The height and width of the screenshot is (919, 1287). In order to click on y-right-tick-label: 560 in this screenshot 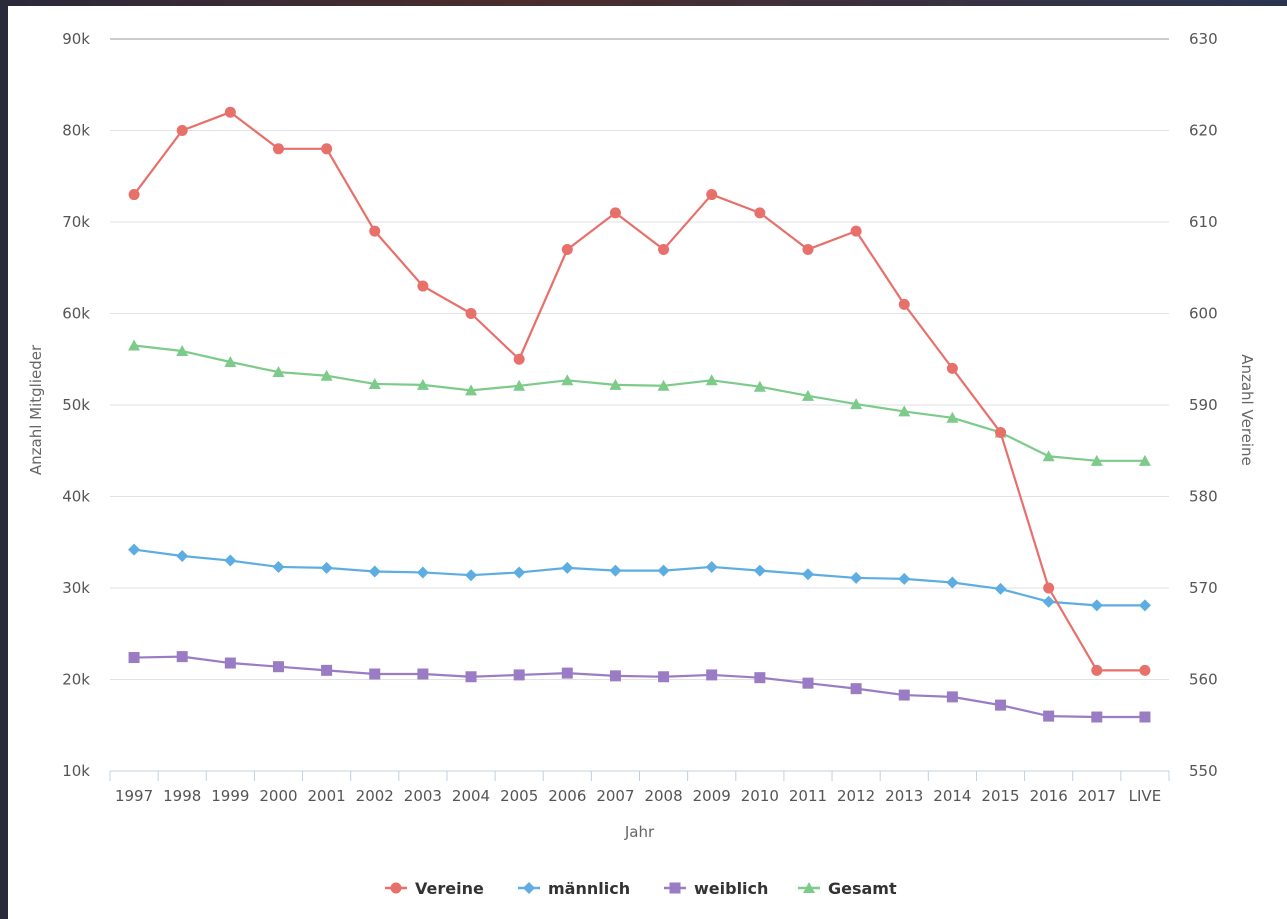, I will do `click(1203, 680)`.